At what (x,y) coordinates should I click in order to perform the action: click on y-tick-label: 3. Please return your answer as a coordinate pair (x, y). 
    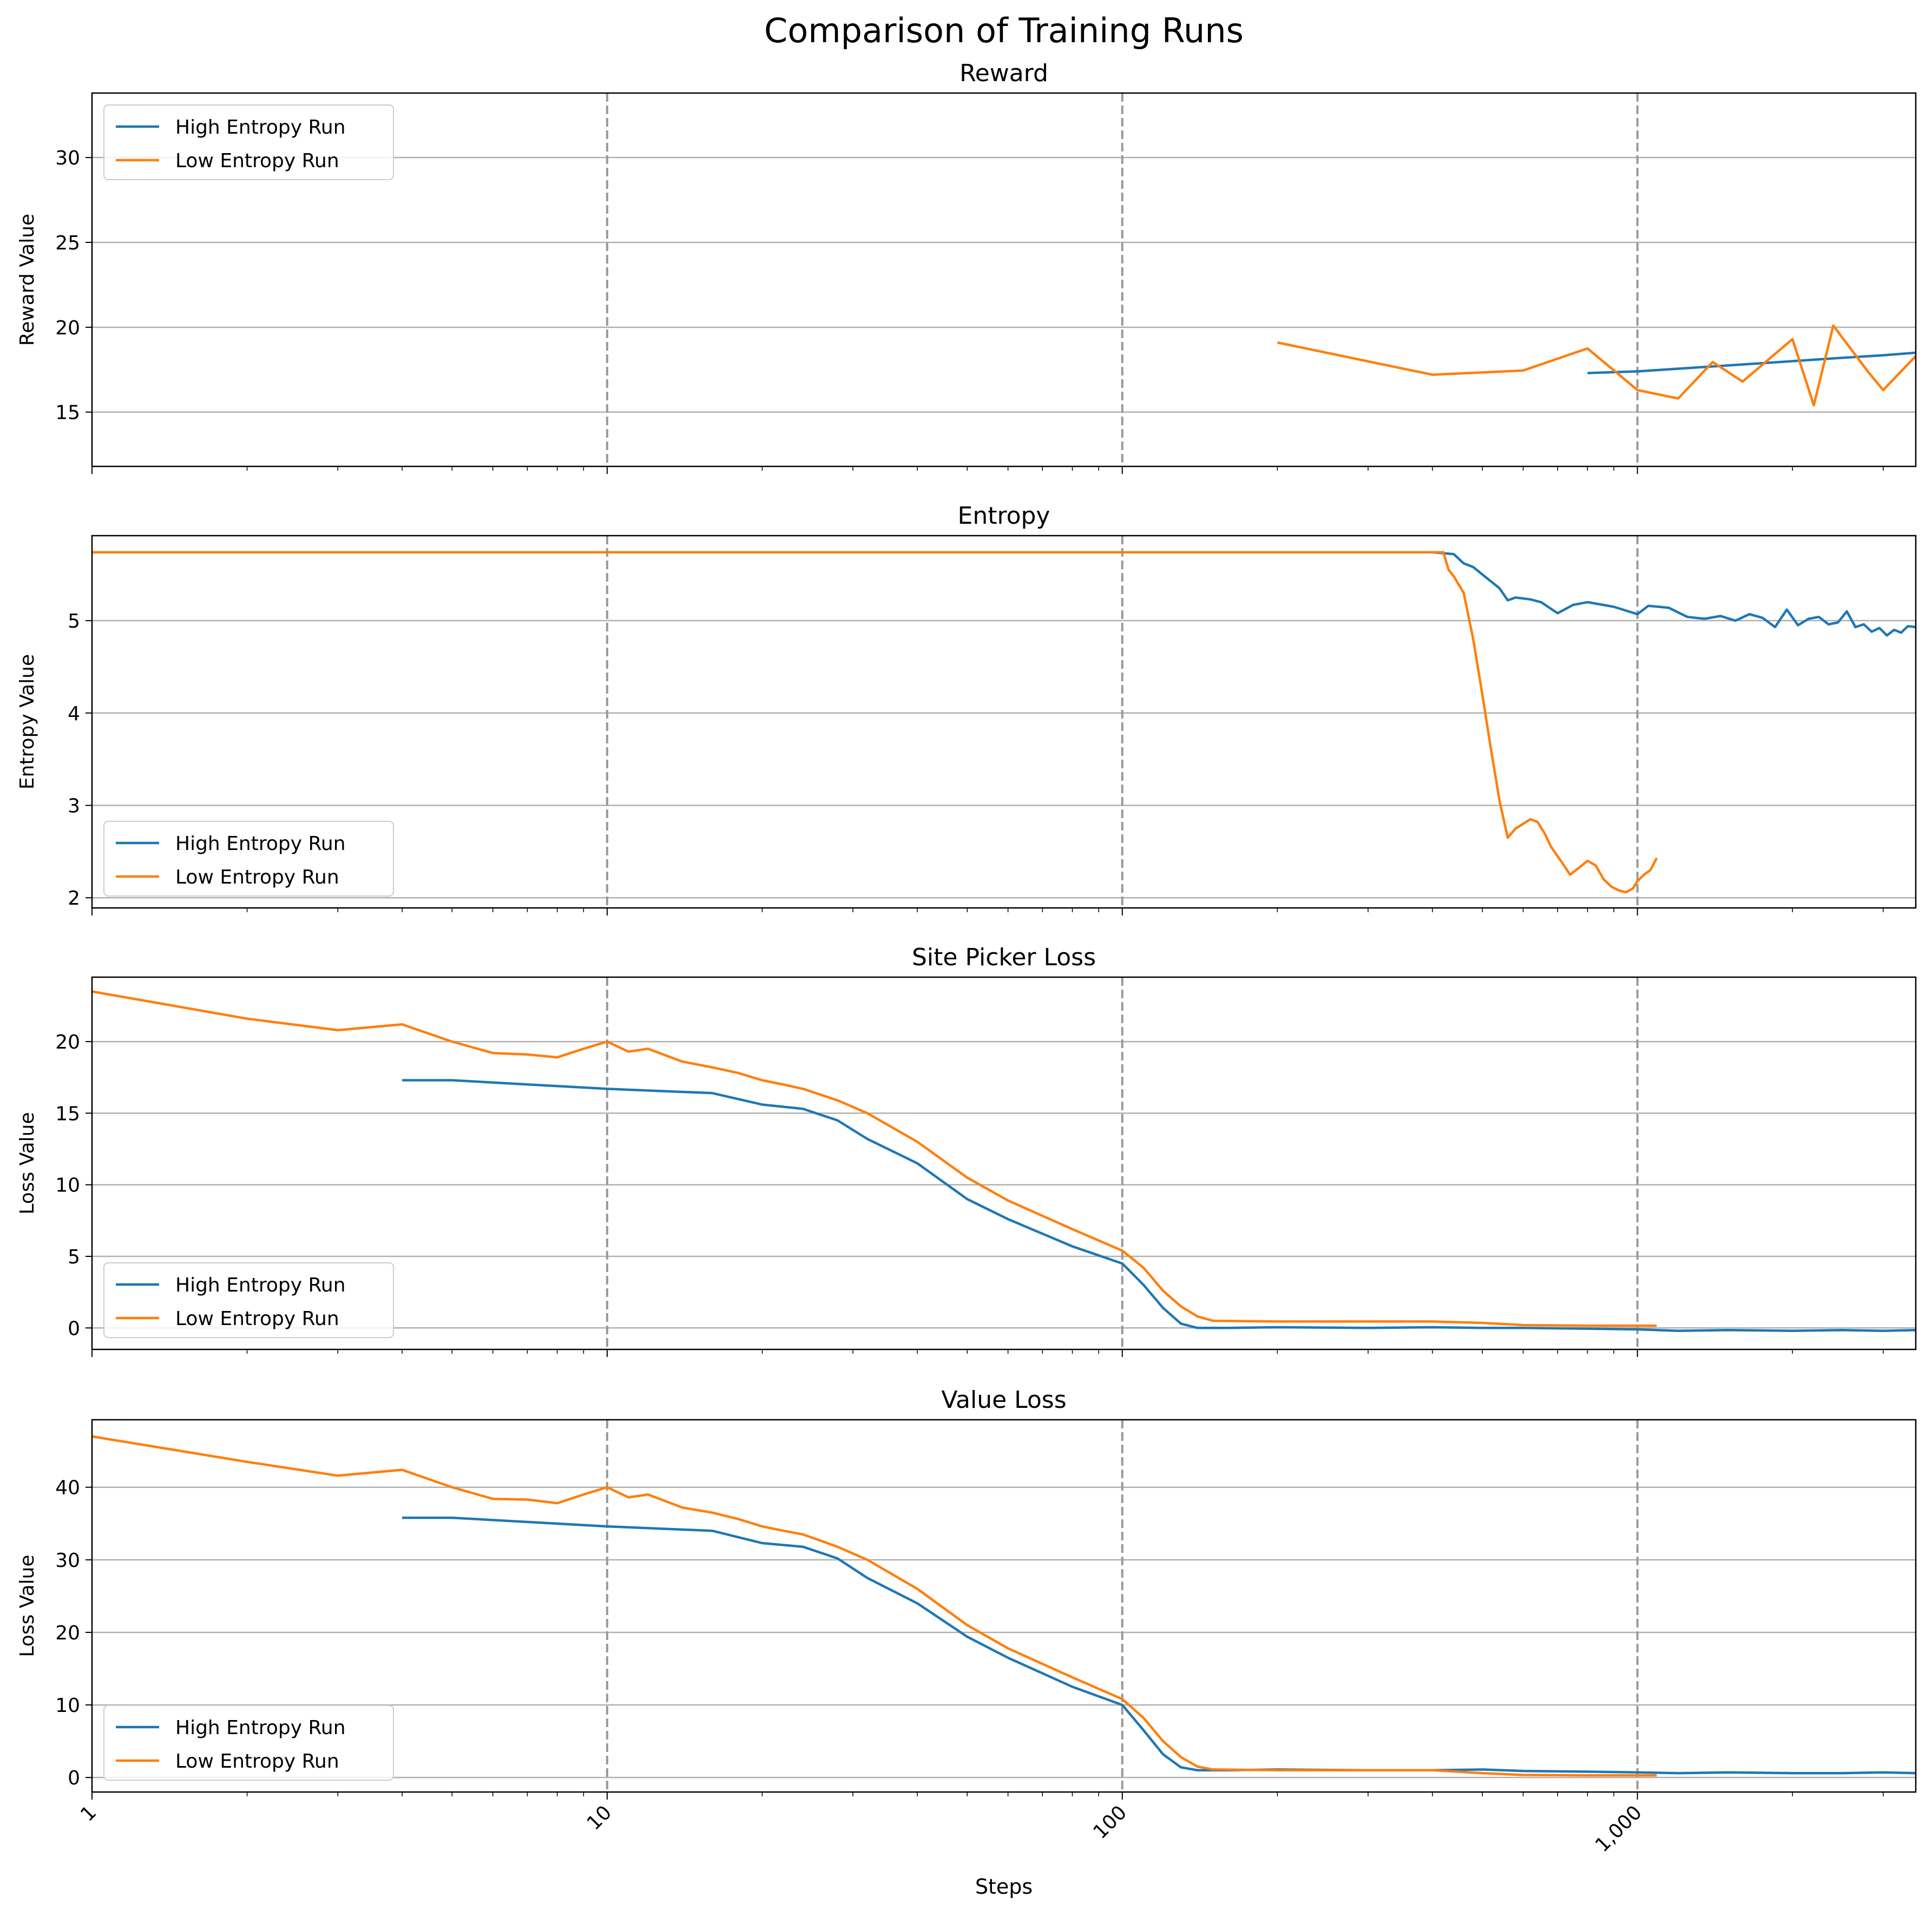
    Looking at the image, I should click on (74, 806).